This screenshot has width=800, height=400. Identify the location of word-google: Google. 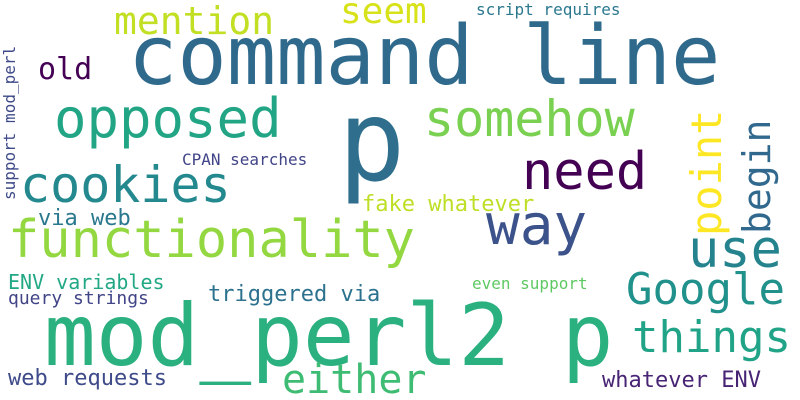
(705, 289).